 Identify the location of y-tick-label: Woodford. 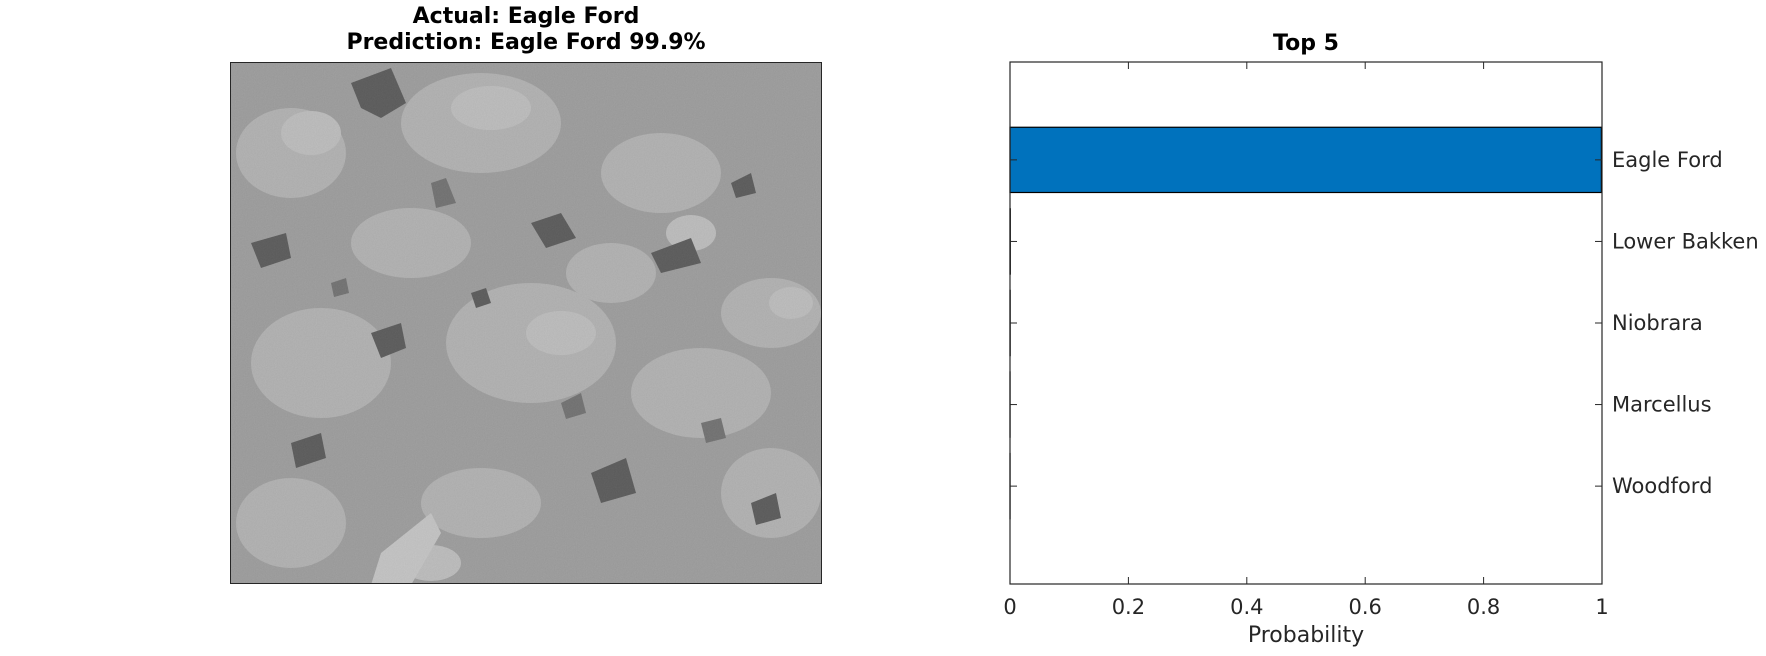
(1662, 486).